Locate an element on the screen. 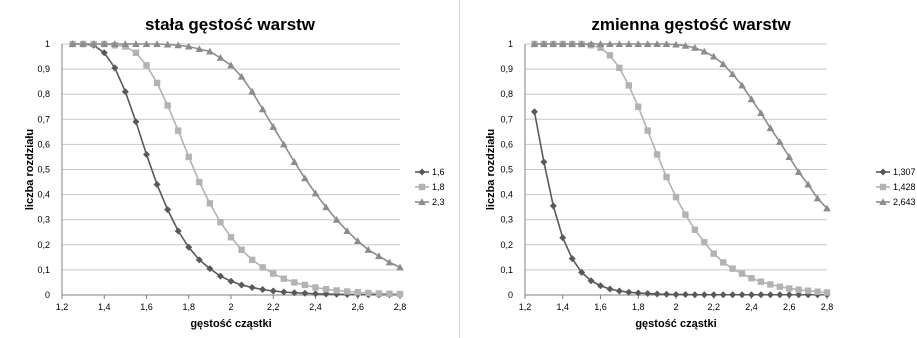  x-tick-label: 1,8 is located at coordinates (188, 307).